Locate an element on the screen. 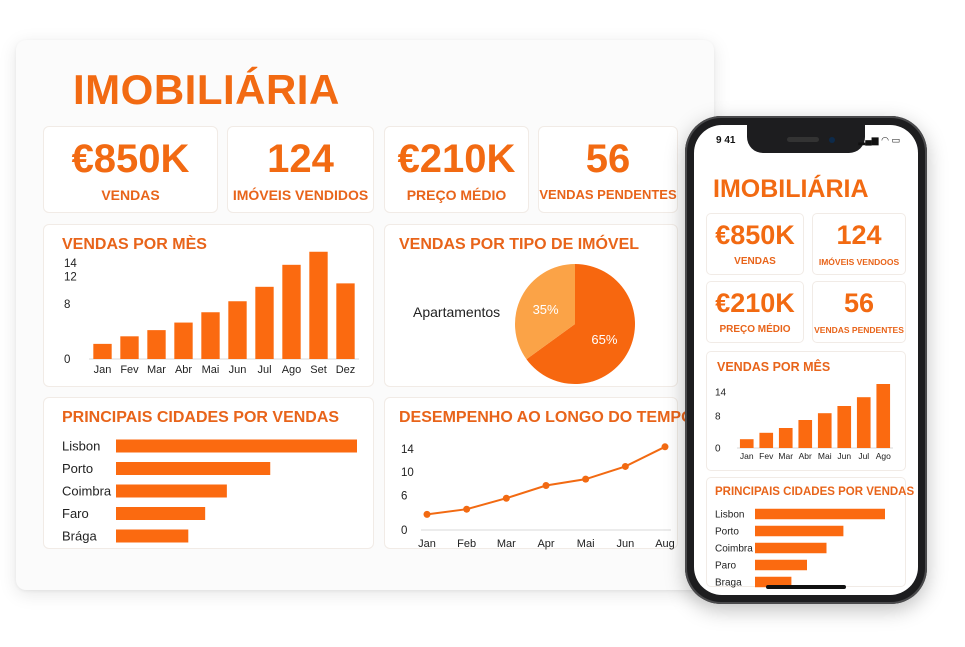  category-label: Braga is located at coordinates (728, 583).